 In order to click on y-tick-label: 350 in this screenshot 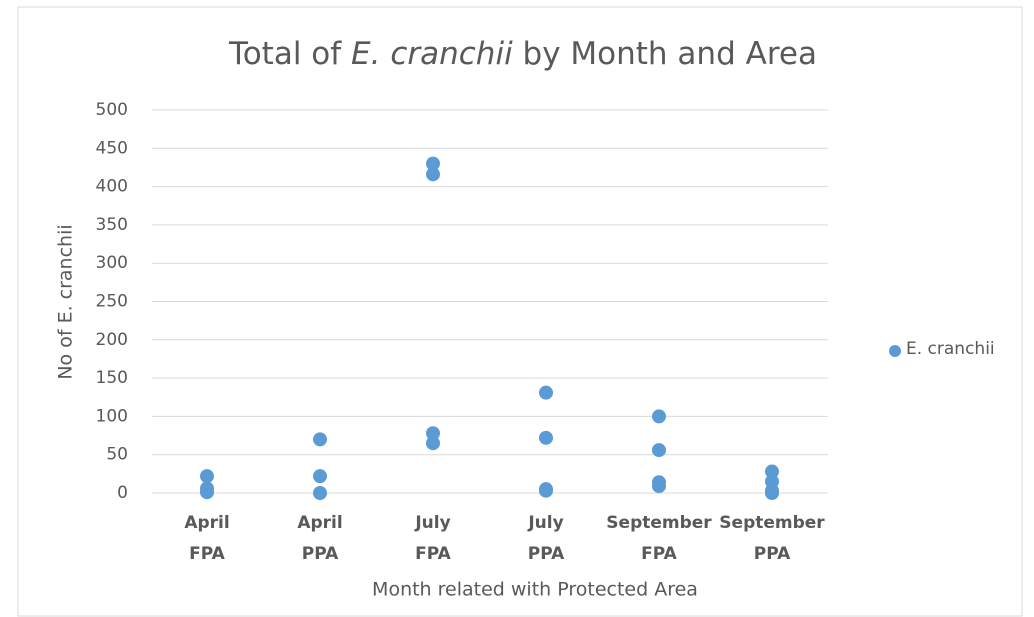, I will do `click(112, 225)`.